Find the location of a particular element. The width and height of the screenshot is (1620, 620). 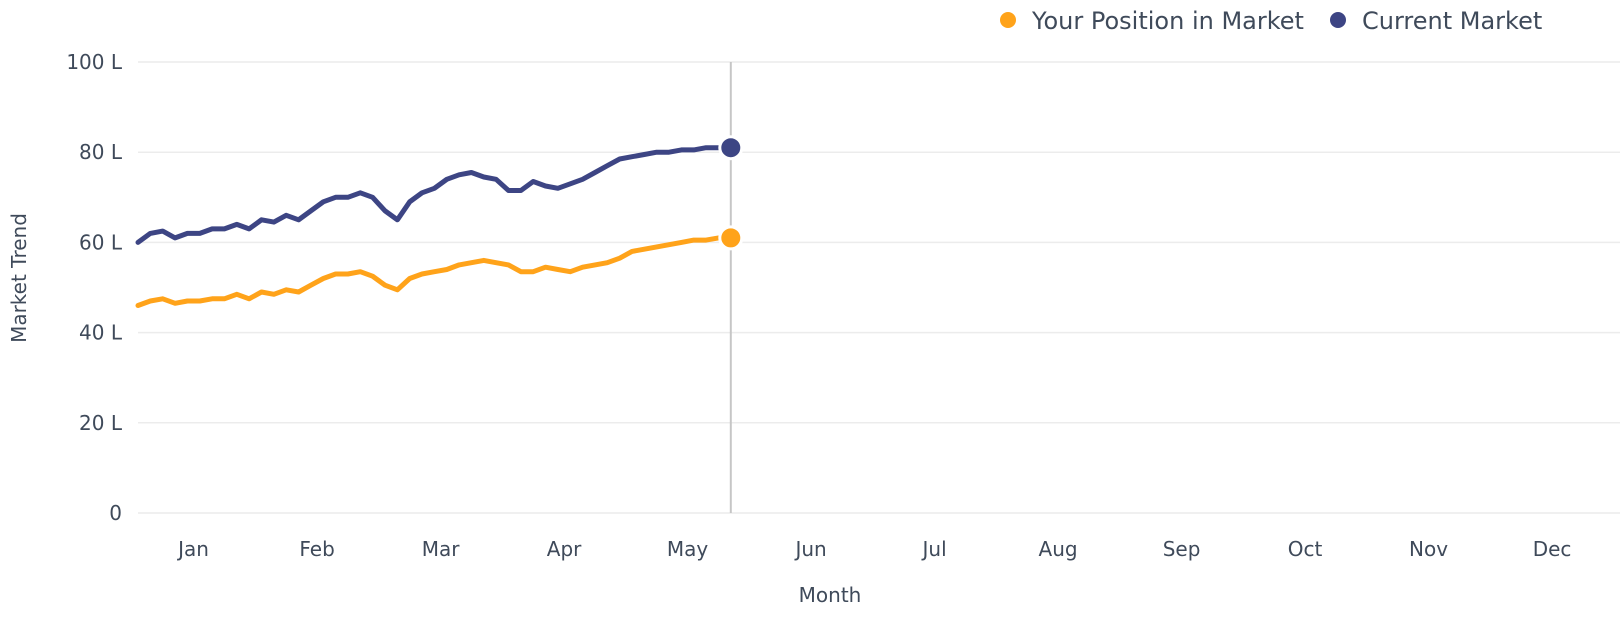

y-tick-label: 60 L is located at coordinates (101, 242).